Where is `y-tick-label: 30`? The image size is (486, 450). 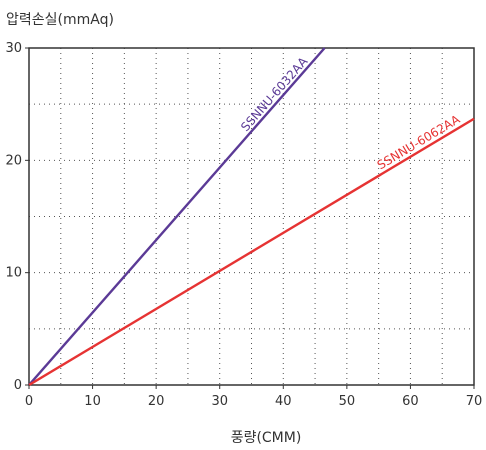 y-tick-label: 30 is located at coordinates (13, 48).